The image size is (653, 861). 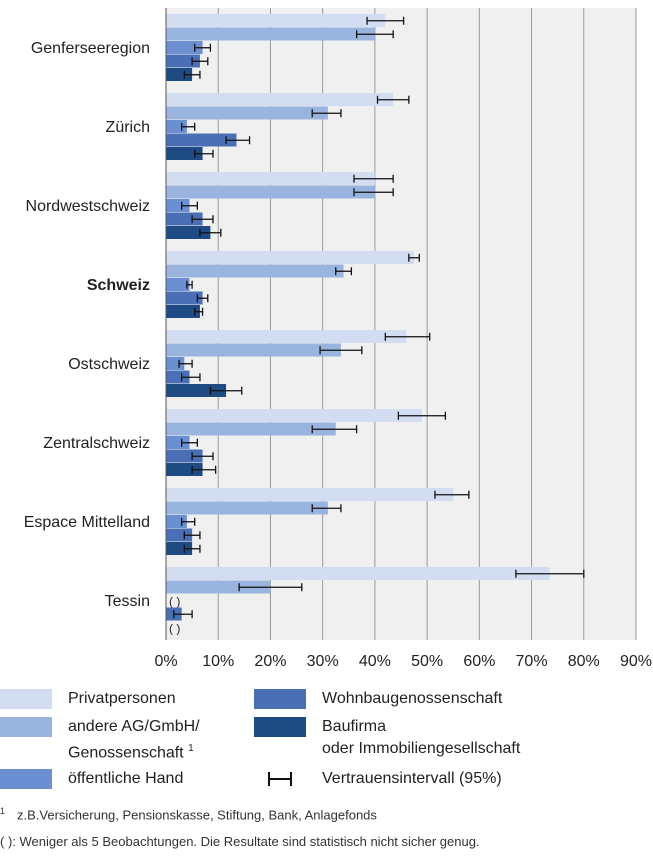 I want to click on bar-nordwestschweiz-privatpersonen, so click(x=270, y=178).